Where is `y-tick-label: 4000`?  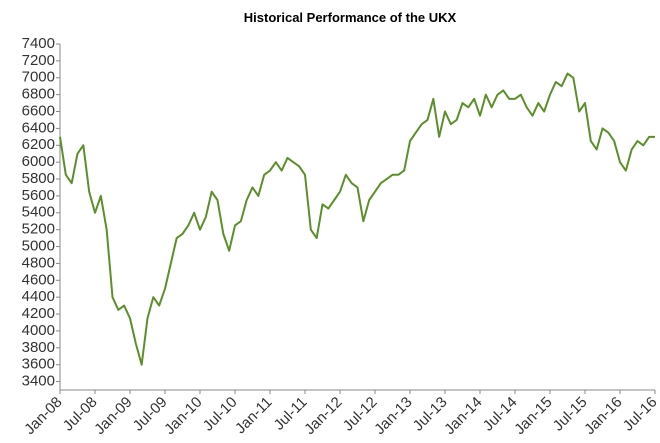 y-tick-label: 4000 is located at coordinates (38, 330).